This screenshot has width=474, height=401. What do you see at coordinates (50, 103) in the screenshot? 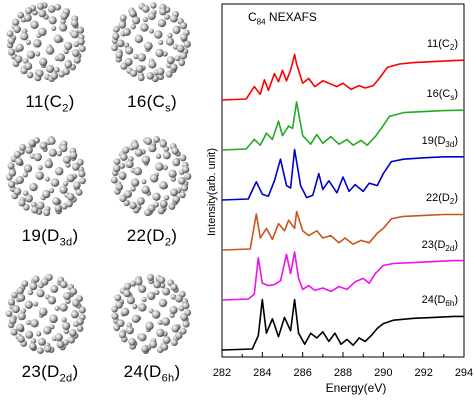
I see `isomer-label-mol-11: 11(C2)` at bounding box center [50, 103].